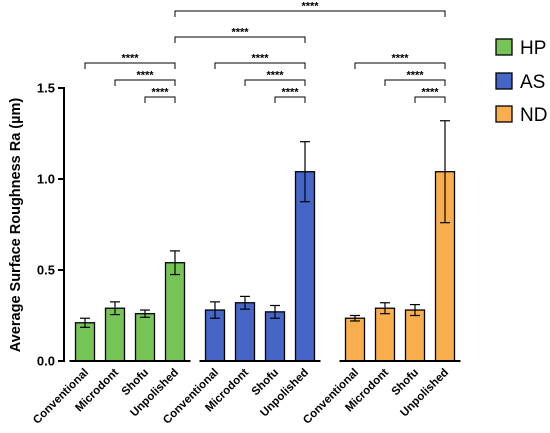 The width and height of the screenshot is (550, 433). Describe the element at coordinates (46, 270) in the screenshot. I see `y-tick-label: 0.5` at that location.